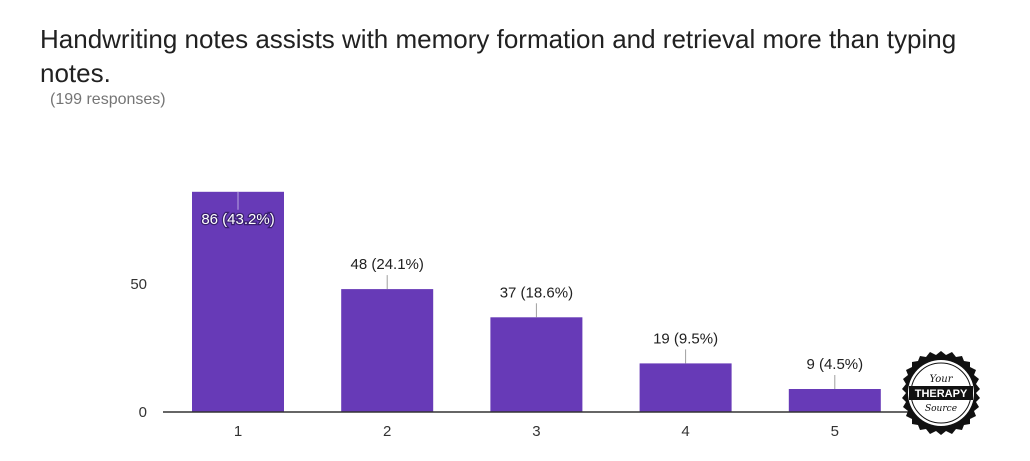  I want to click on response-count: (199 responses), so click(108, 99).